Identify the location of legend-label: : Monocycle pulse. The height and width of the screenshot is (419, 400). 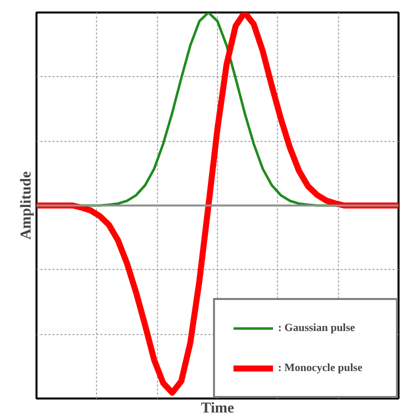
(321, 368).